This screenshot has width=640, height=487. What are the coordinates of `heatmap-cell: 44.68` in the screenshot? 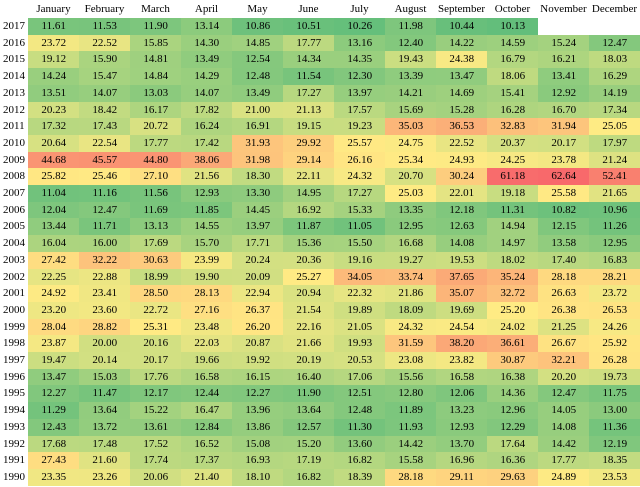 It's located at (54, 160).